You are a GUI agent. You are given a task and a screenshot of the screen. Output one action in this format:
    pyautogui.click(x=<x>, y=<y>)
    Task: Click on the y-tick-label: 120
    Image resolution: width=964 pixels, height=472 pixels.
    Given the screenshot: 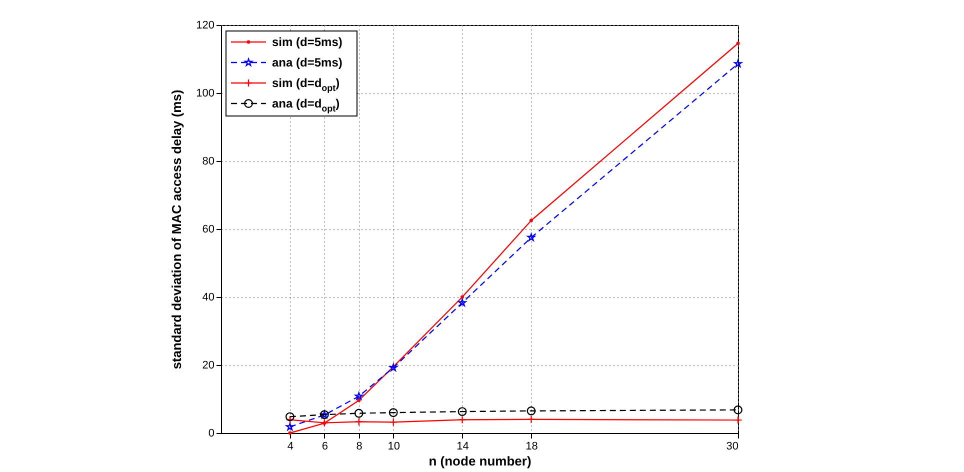 What is the action you would take?
    pyautogui.click(x=205, y=26)
    